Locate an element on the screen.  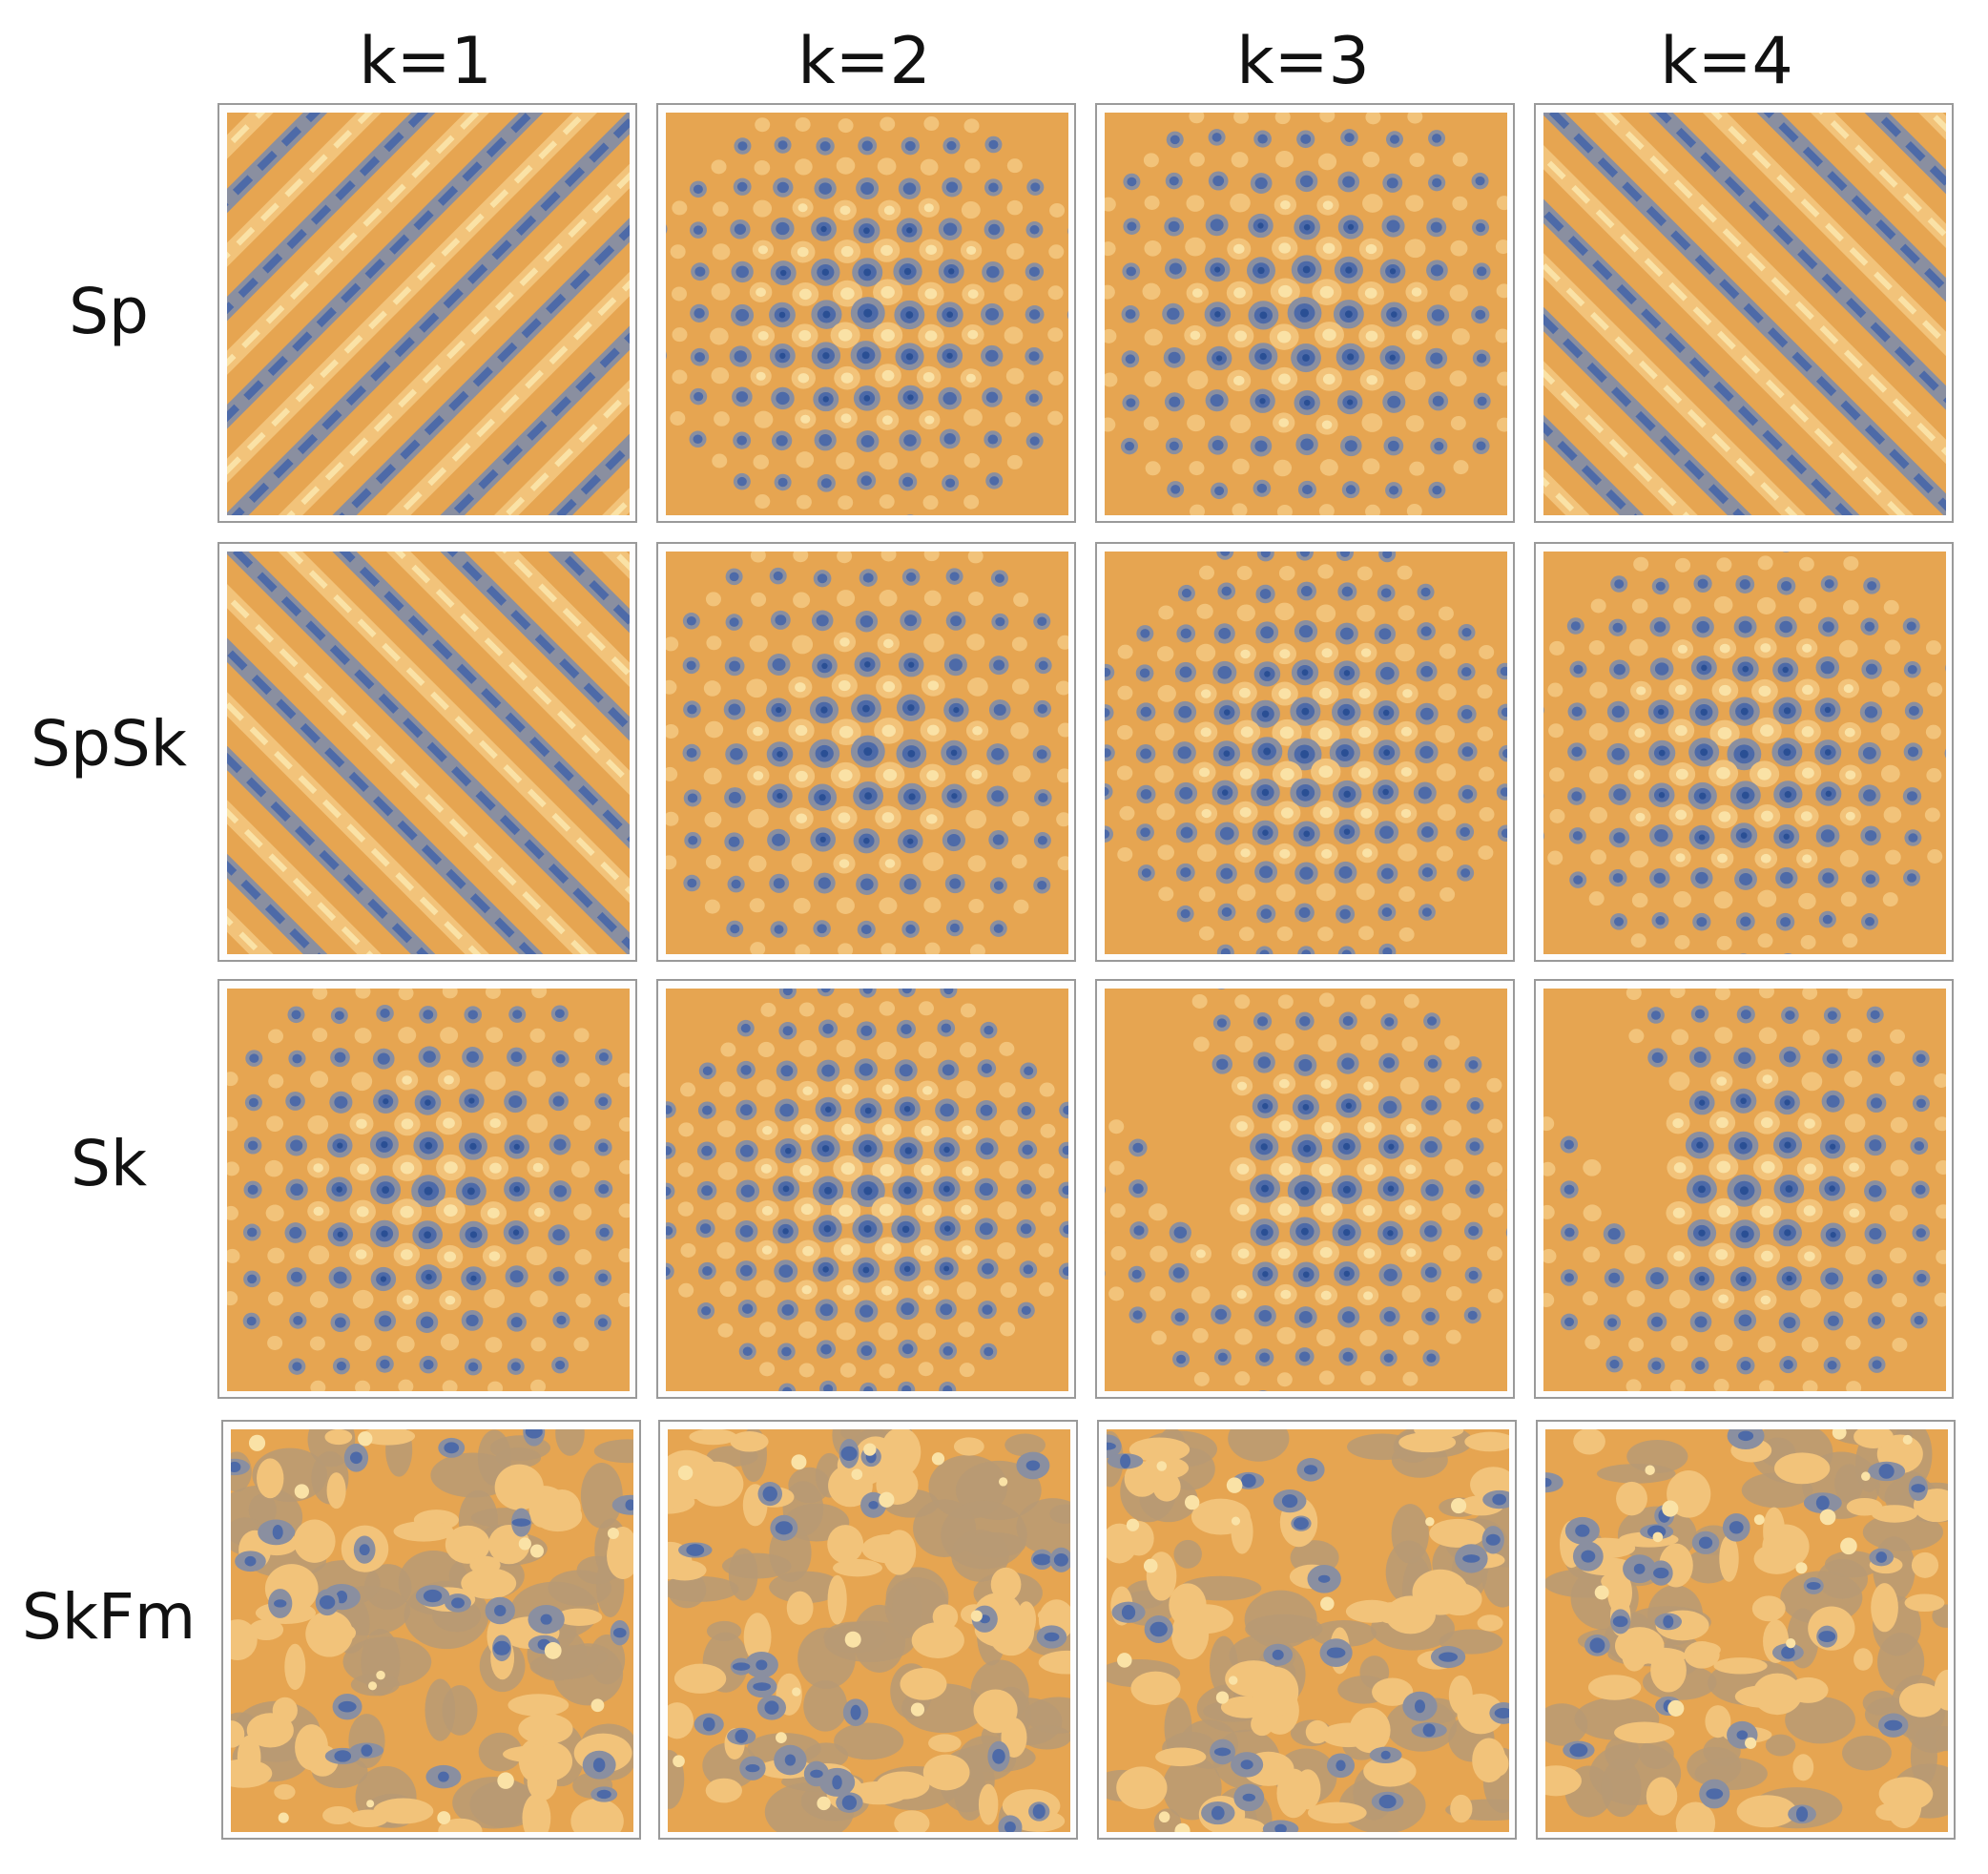
column-header-k3: k=3 is located at coordinates (1303, 61).